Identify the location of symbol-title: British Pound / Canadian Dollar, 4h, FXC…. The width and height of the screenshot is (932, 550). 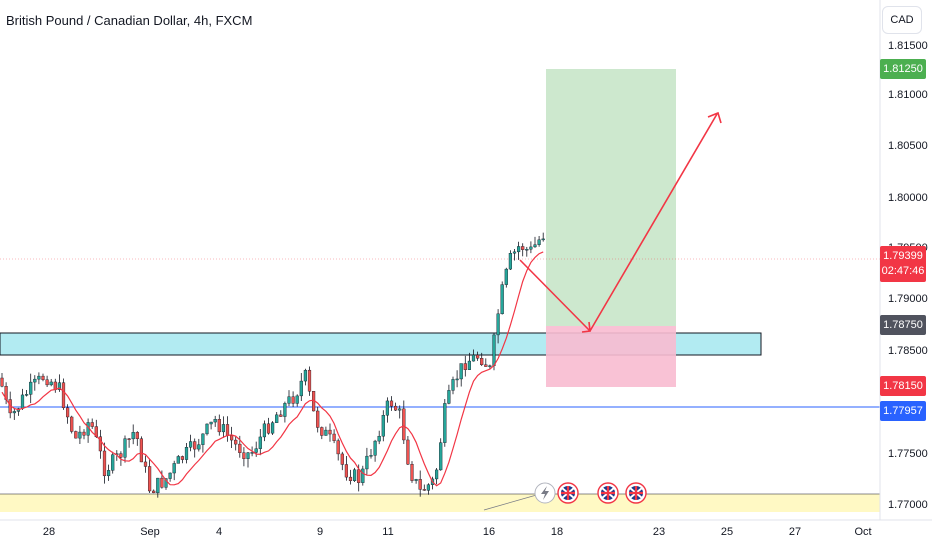
(129, 20).